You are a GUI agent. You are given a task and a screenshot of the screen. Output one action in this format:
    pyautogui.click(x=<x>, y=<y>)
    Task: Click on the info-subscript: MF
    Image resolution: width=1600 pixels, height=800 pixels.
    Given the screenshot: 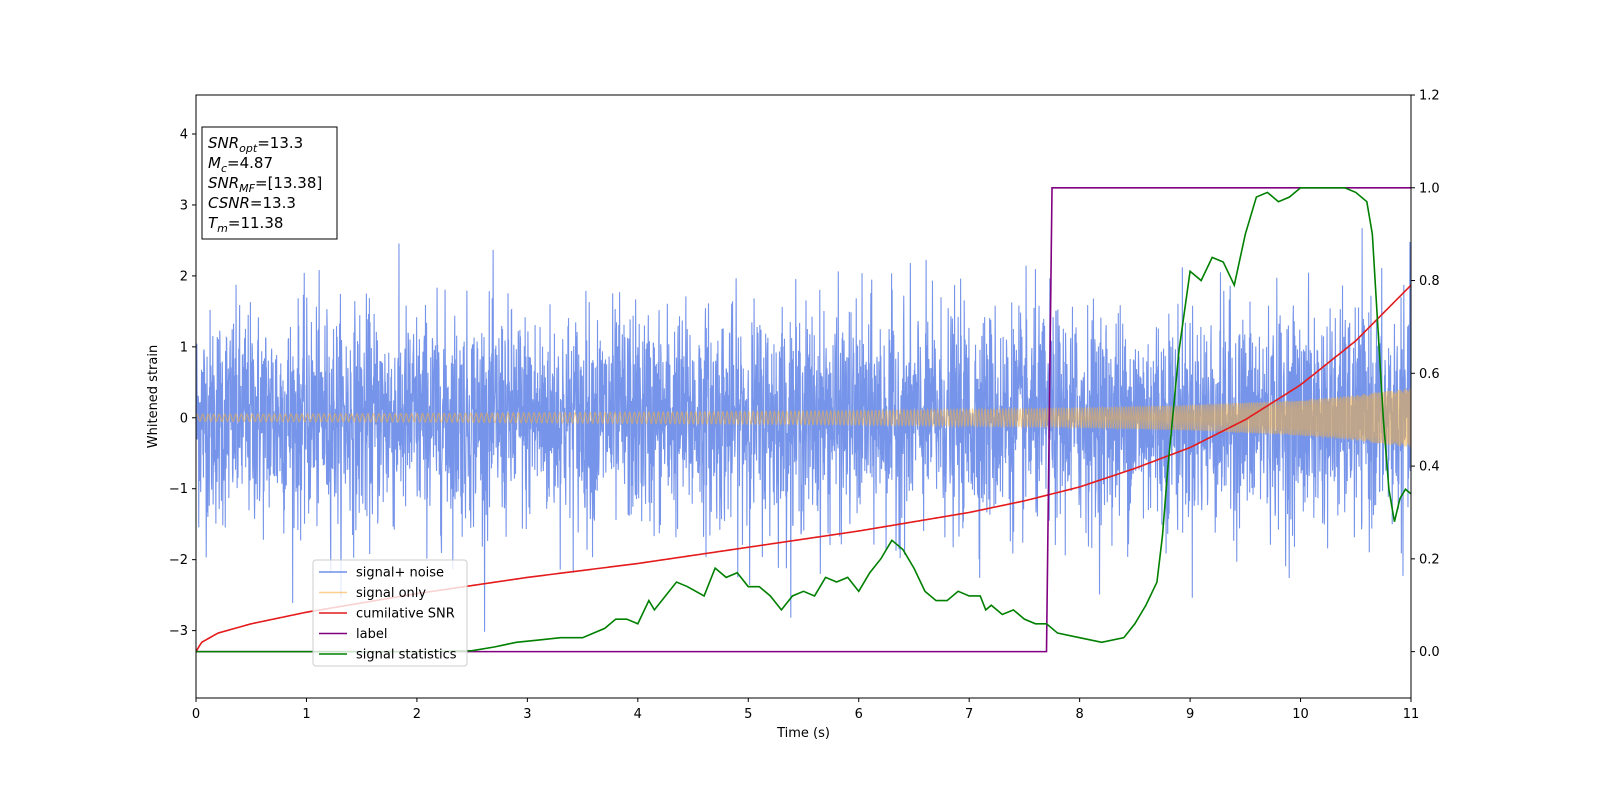 What is the action you would take?
    pyautogui.click(x=247, y=188)
    